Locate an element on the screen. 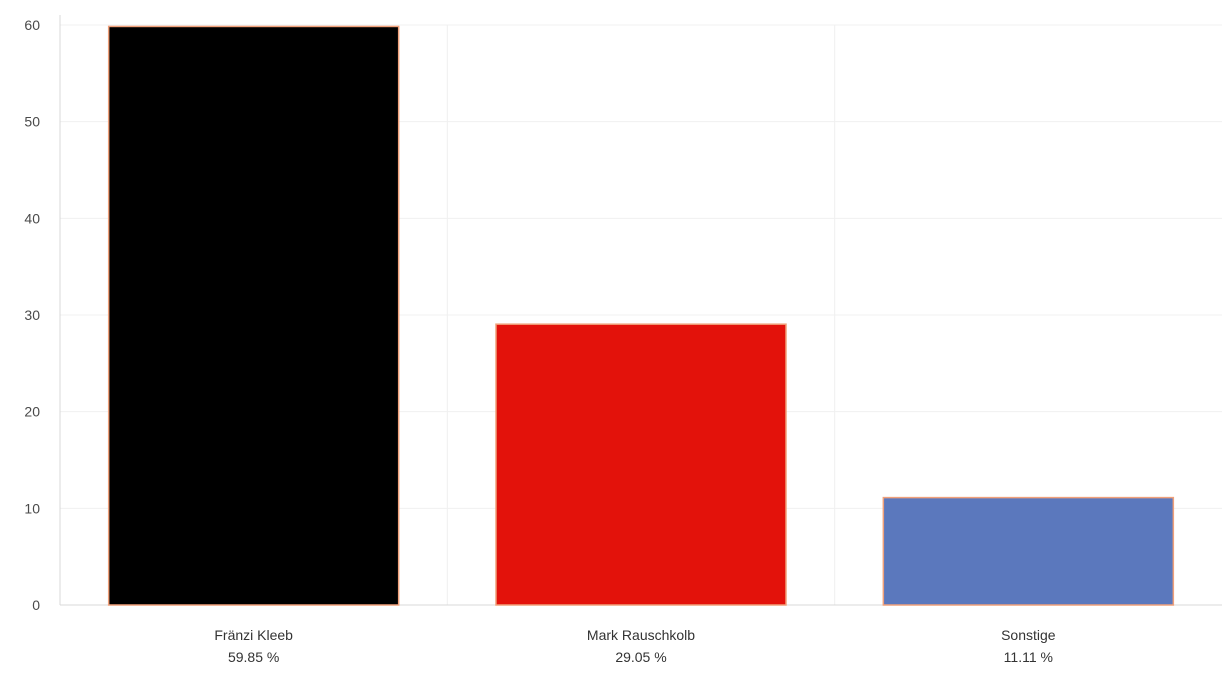 The width and height of the screenshot is (1232, 673). y-tick-label: 60 is located at coordinates (32, 25).